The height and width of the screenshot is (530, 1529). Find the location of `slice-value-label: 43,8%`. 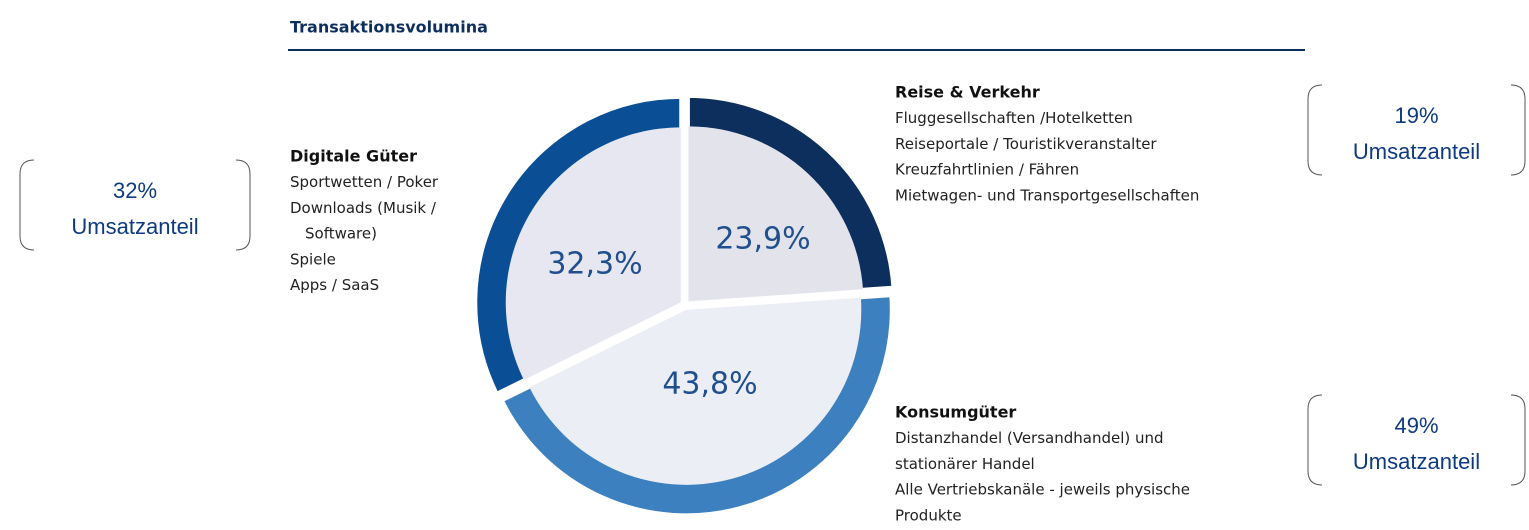

slice-value-label: 43,8% is located at coordinates (709, 384).